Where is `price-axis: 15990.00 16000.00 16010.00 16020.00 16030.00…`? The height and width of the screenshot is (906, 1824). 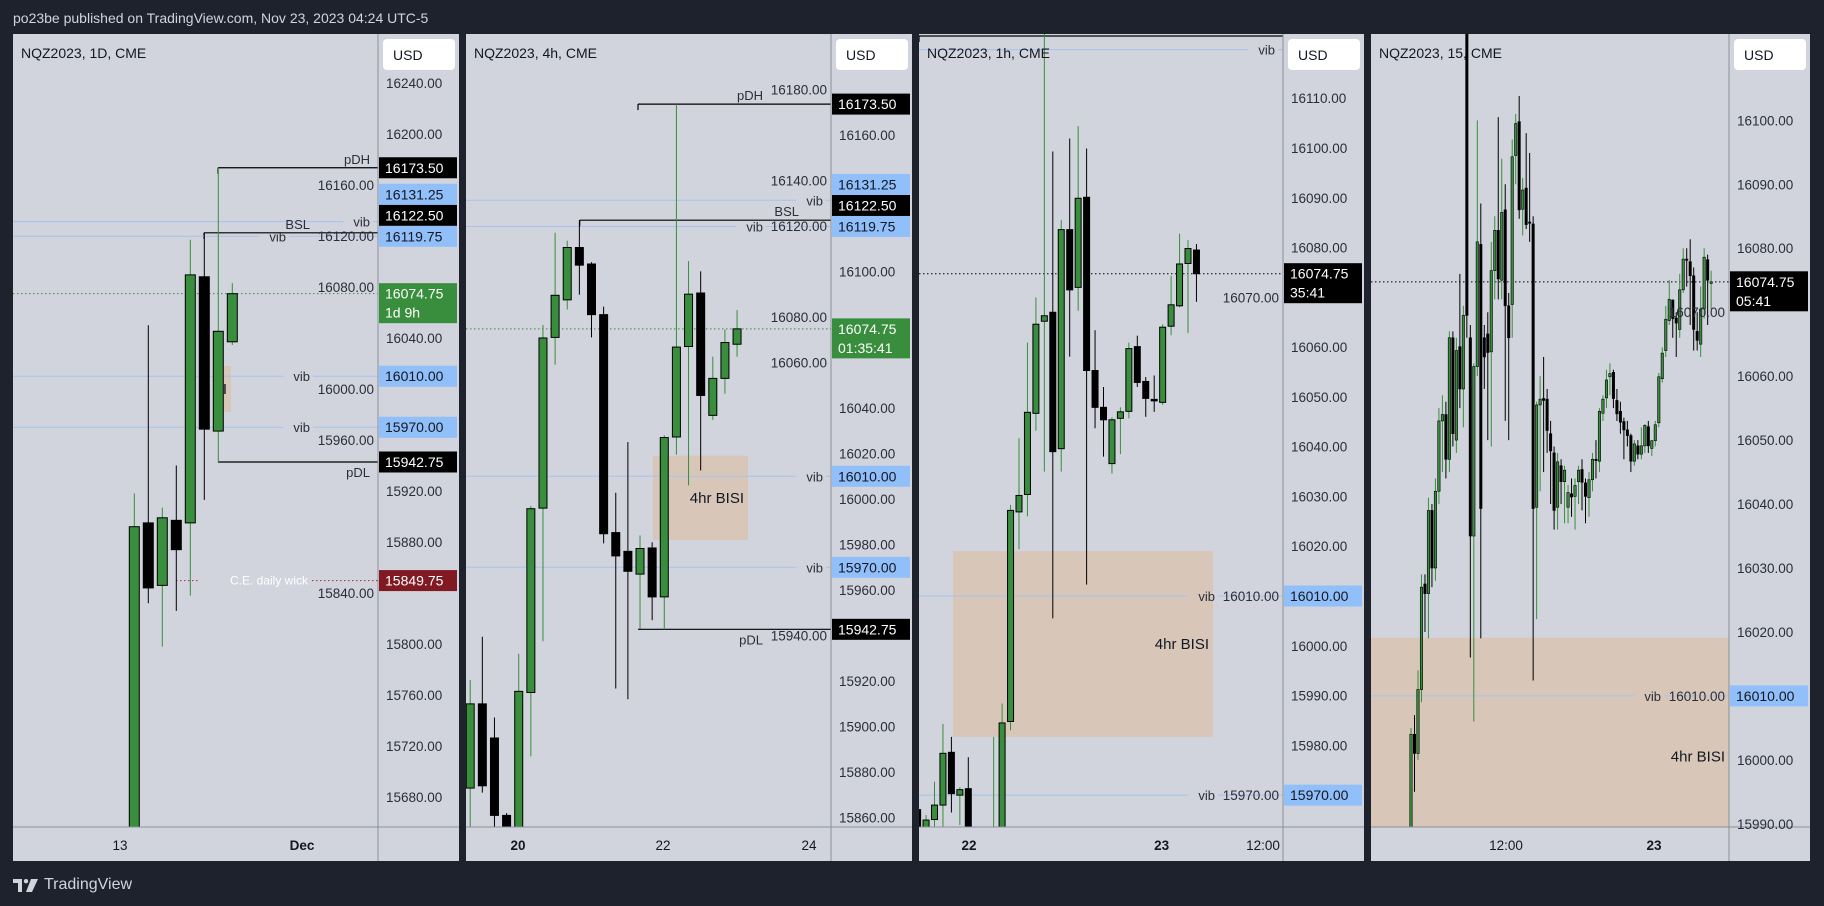
price-axis: 15990.00 16000.00 16010.00 16020.00 16030.00… is located at coordinates (1731, 472).